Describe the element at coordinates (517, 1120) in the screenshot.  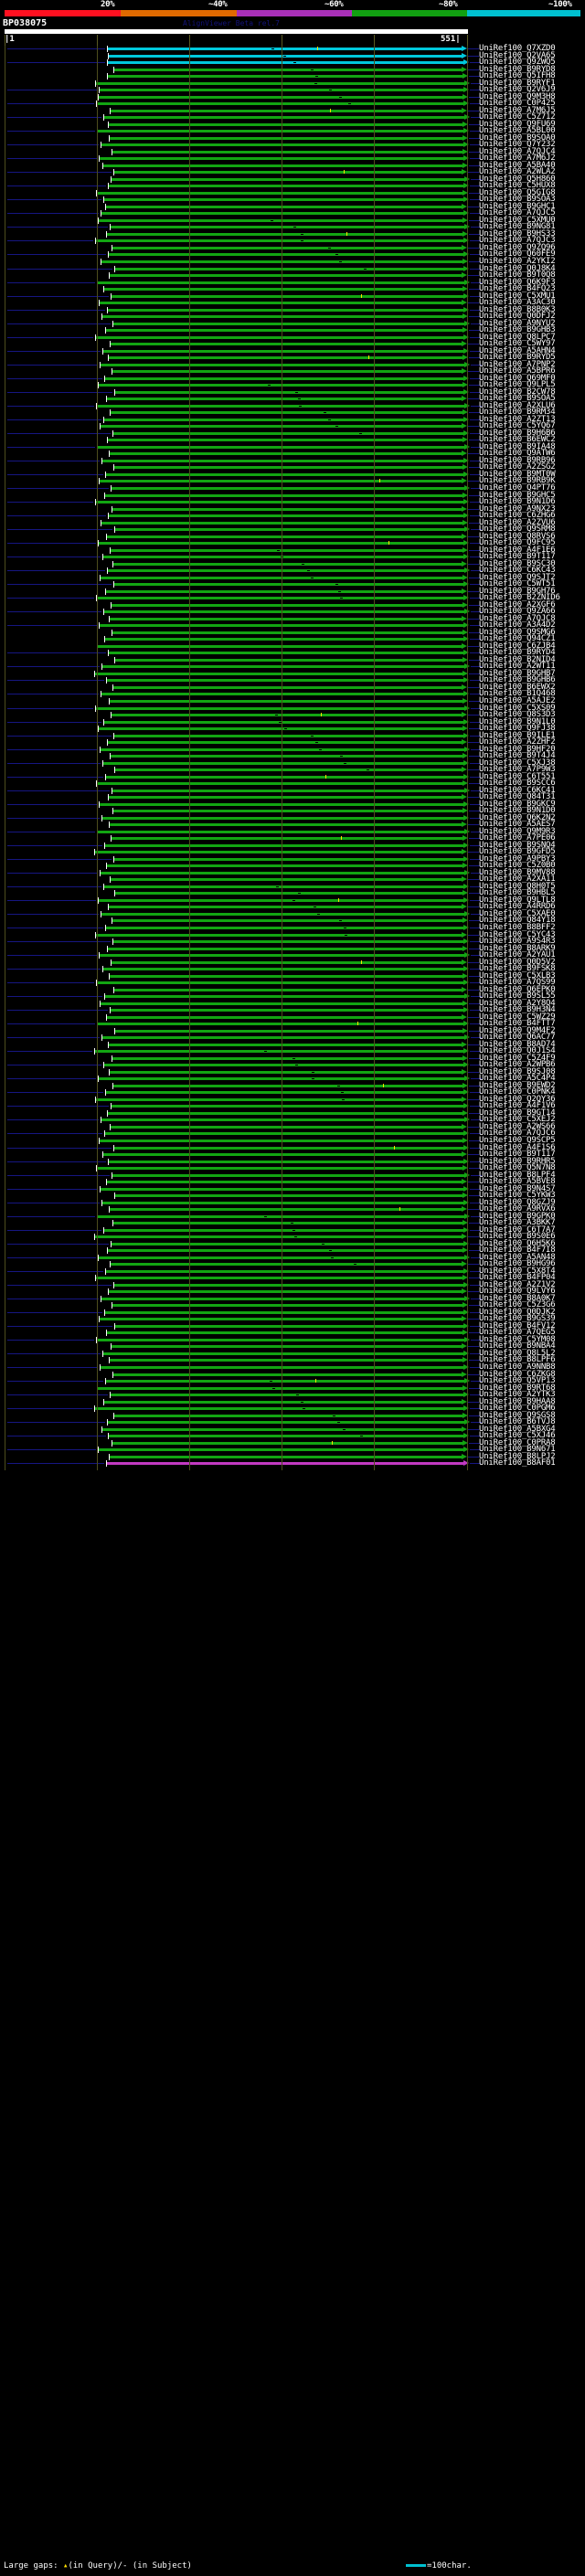
I see `hit-accession-label: UniRef100_C5XEJ2` at that location.